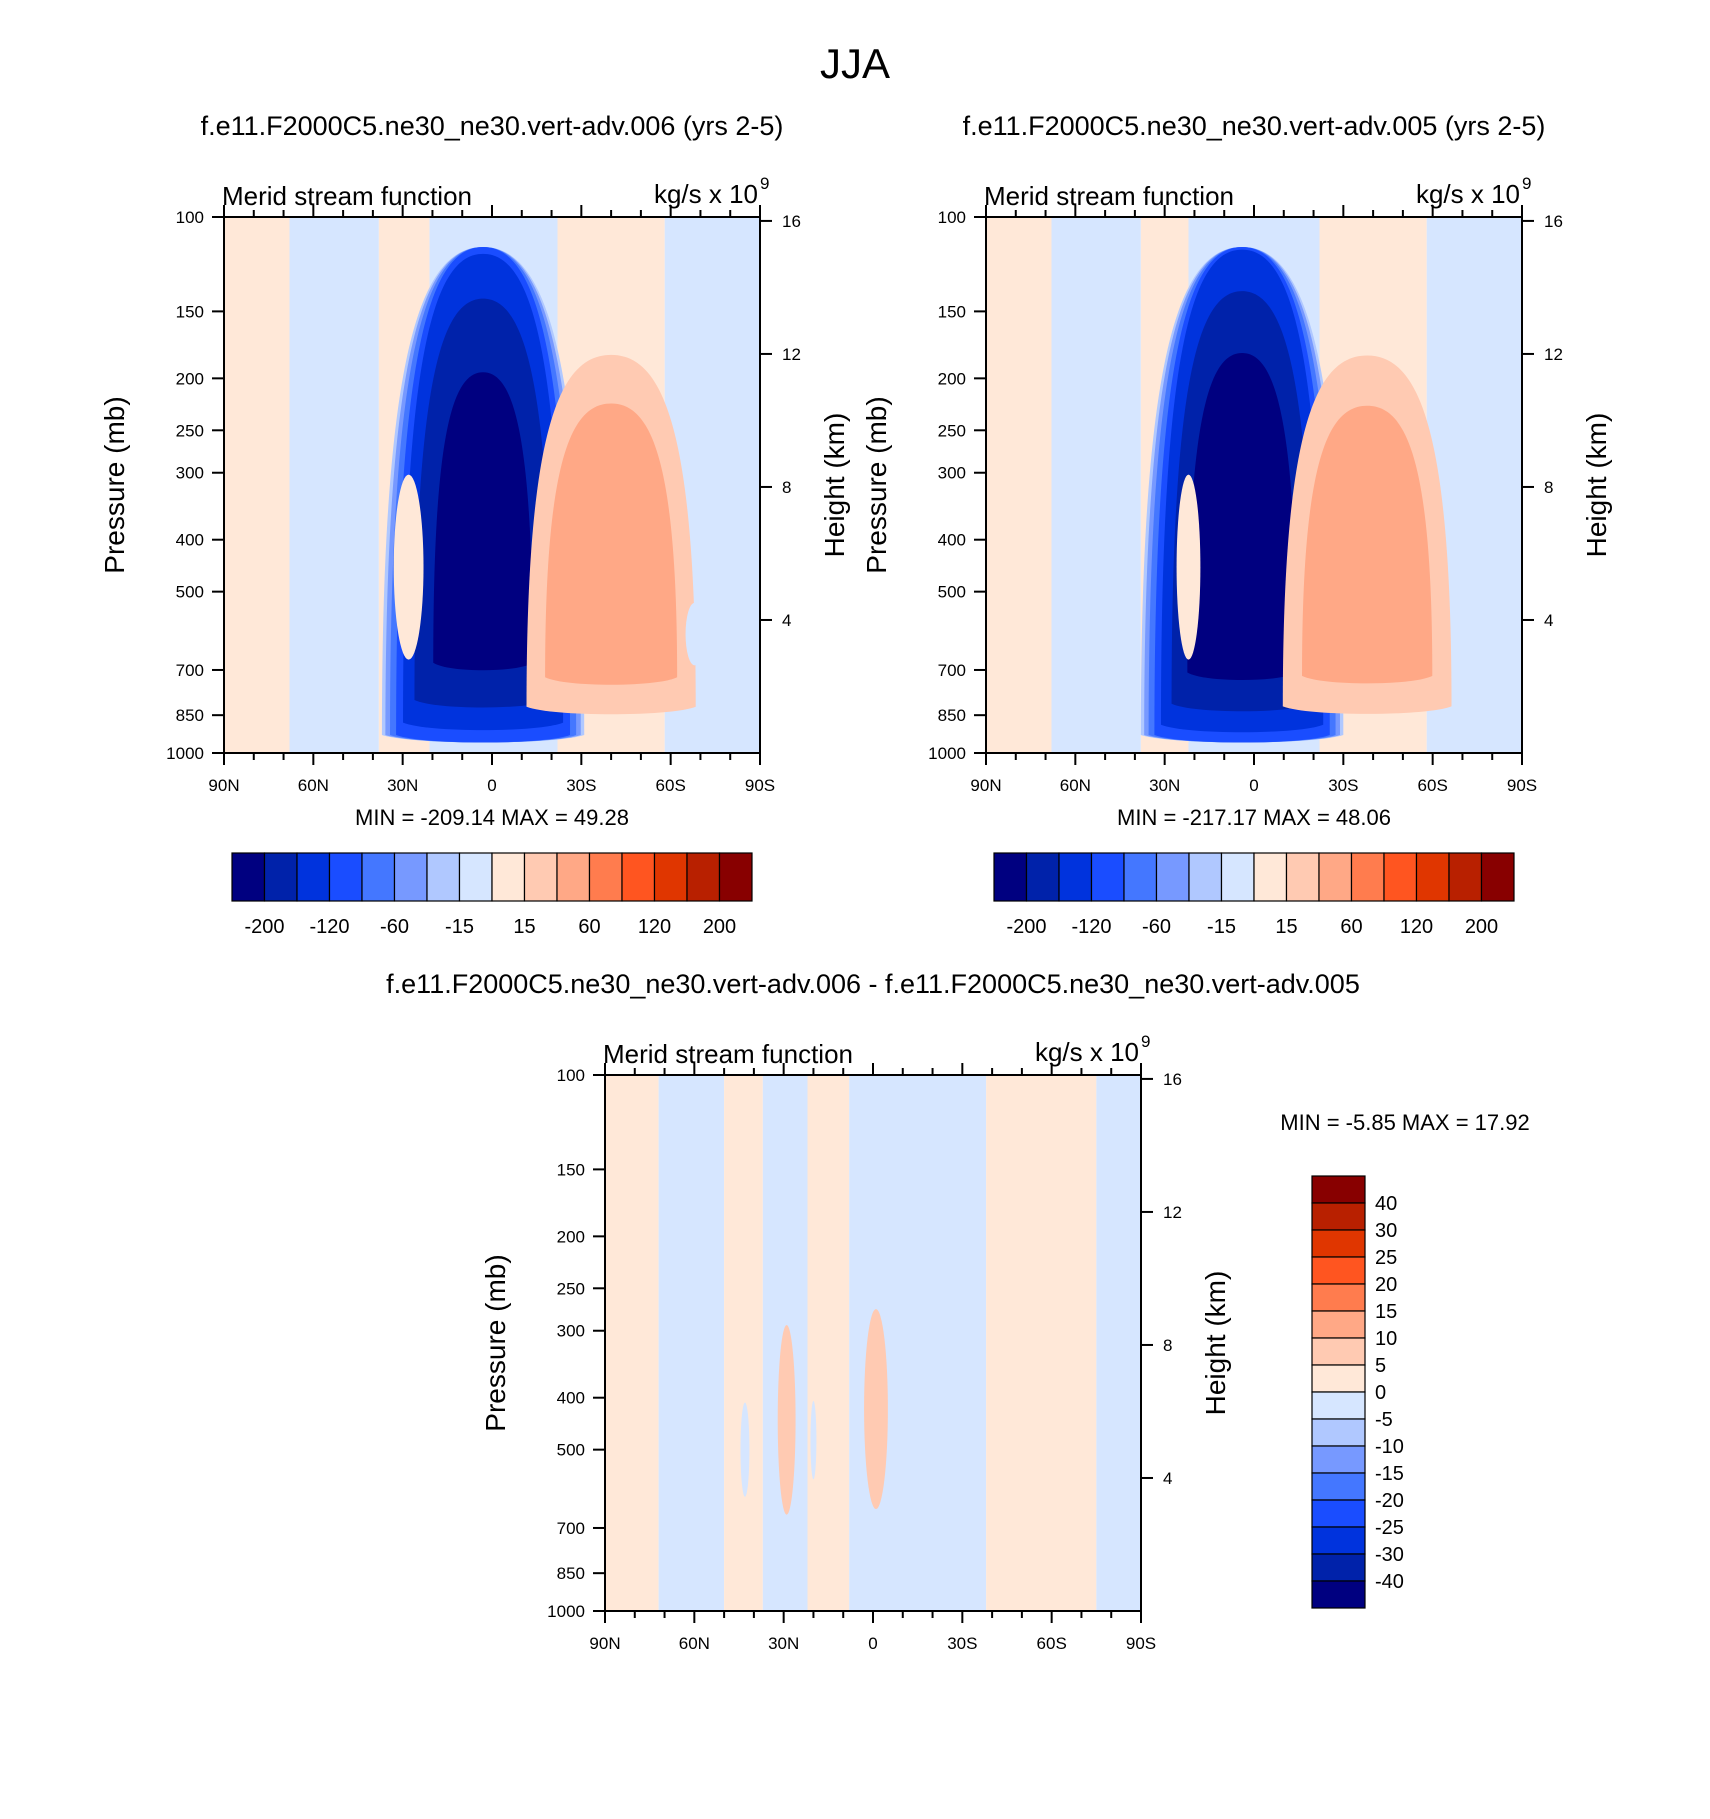 The height and width of the screenshot is (1819, 1710). I want to click on colorbar-label: 10, so click(1386, 1339).